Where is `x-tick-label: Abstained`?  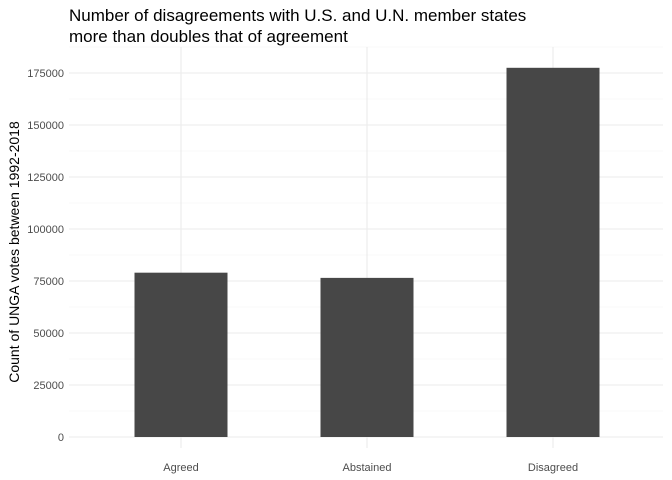 x-tick-label: Abstained is located at coordinates (367, 468).